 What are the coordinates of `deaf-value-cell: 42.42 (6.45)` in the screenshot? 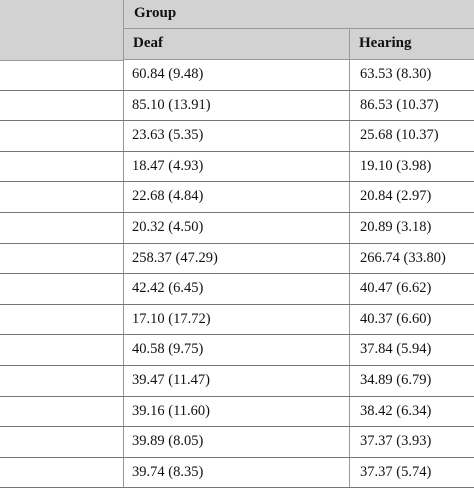 It's located at (236, 289).